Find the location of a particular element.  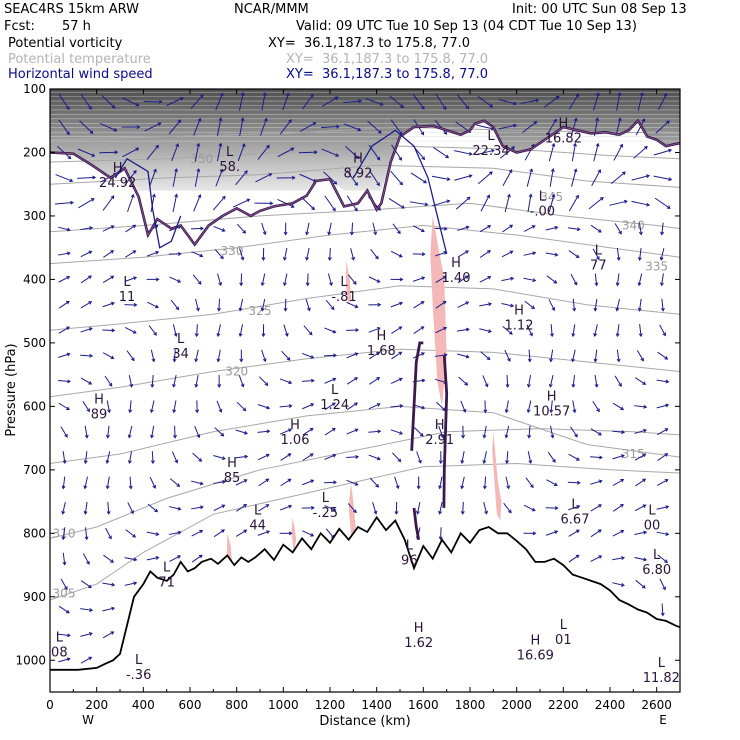

extremum-value: 1.24 is located at coordinates (334, 405).